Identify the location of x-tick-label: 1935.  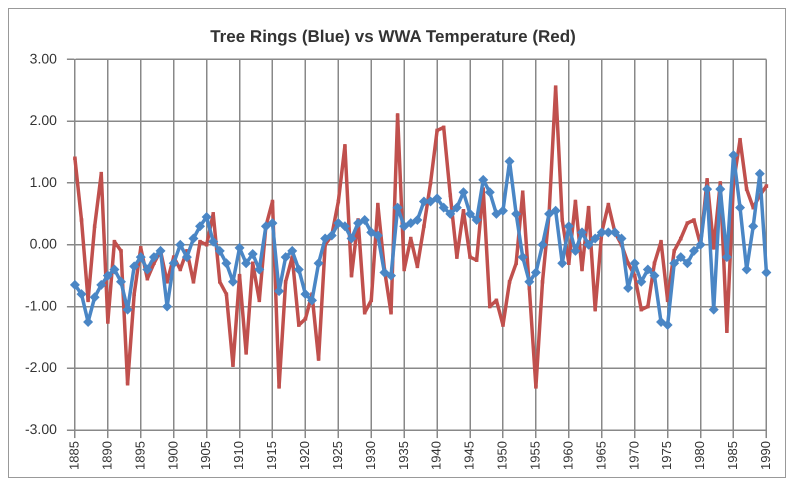
(403, 455).